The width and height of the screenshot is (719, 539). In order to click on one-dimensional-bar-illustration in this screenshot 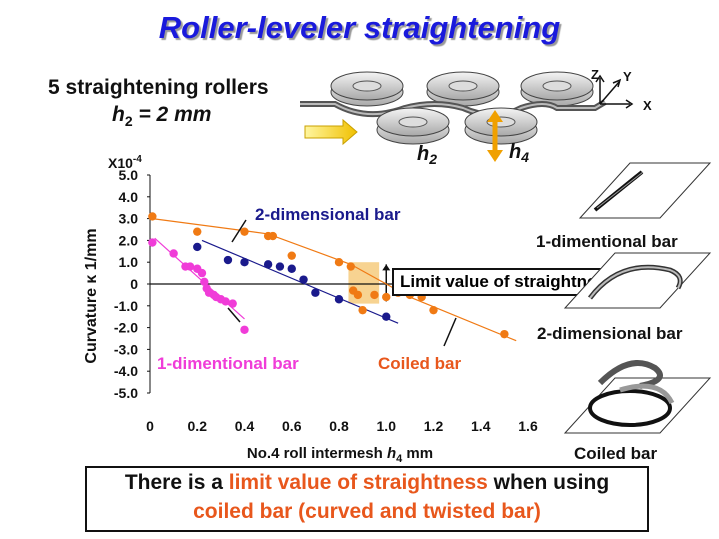, I will do `click(645, 190)`.